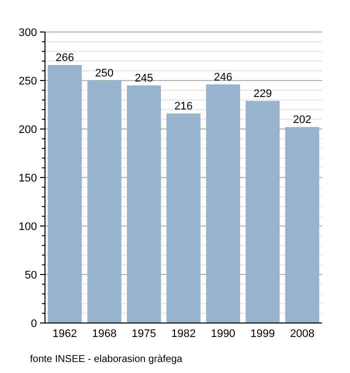  Describe the element at coordinates (27, 81) in the screenshot. I see `y-tick-label: 250` at that location.